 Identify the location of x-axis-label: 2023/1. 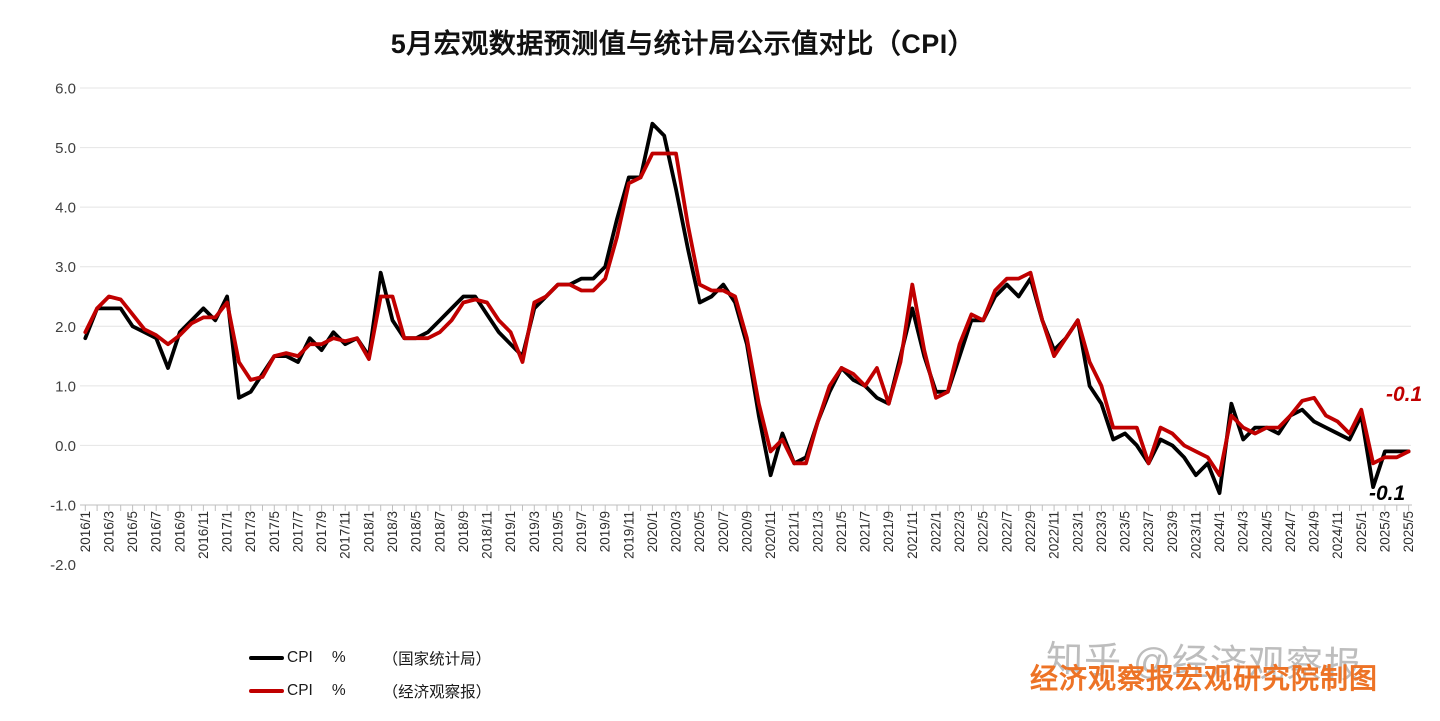
(1077, 531).